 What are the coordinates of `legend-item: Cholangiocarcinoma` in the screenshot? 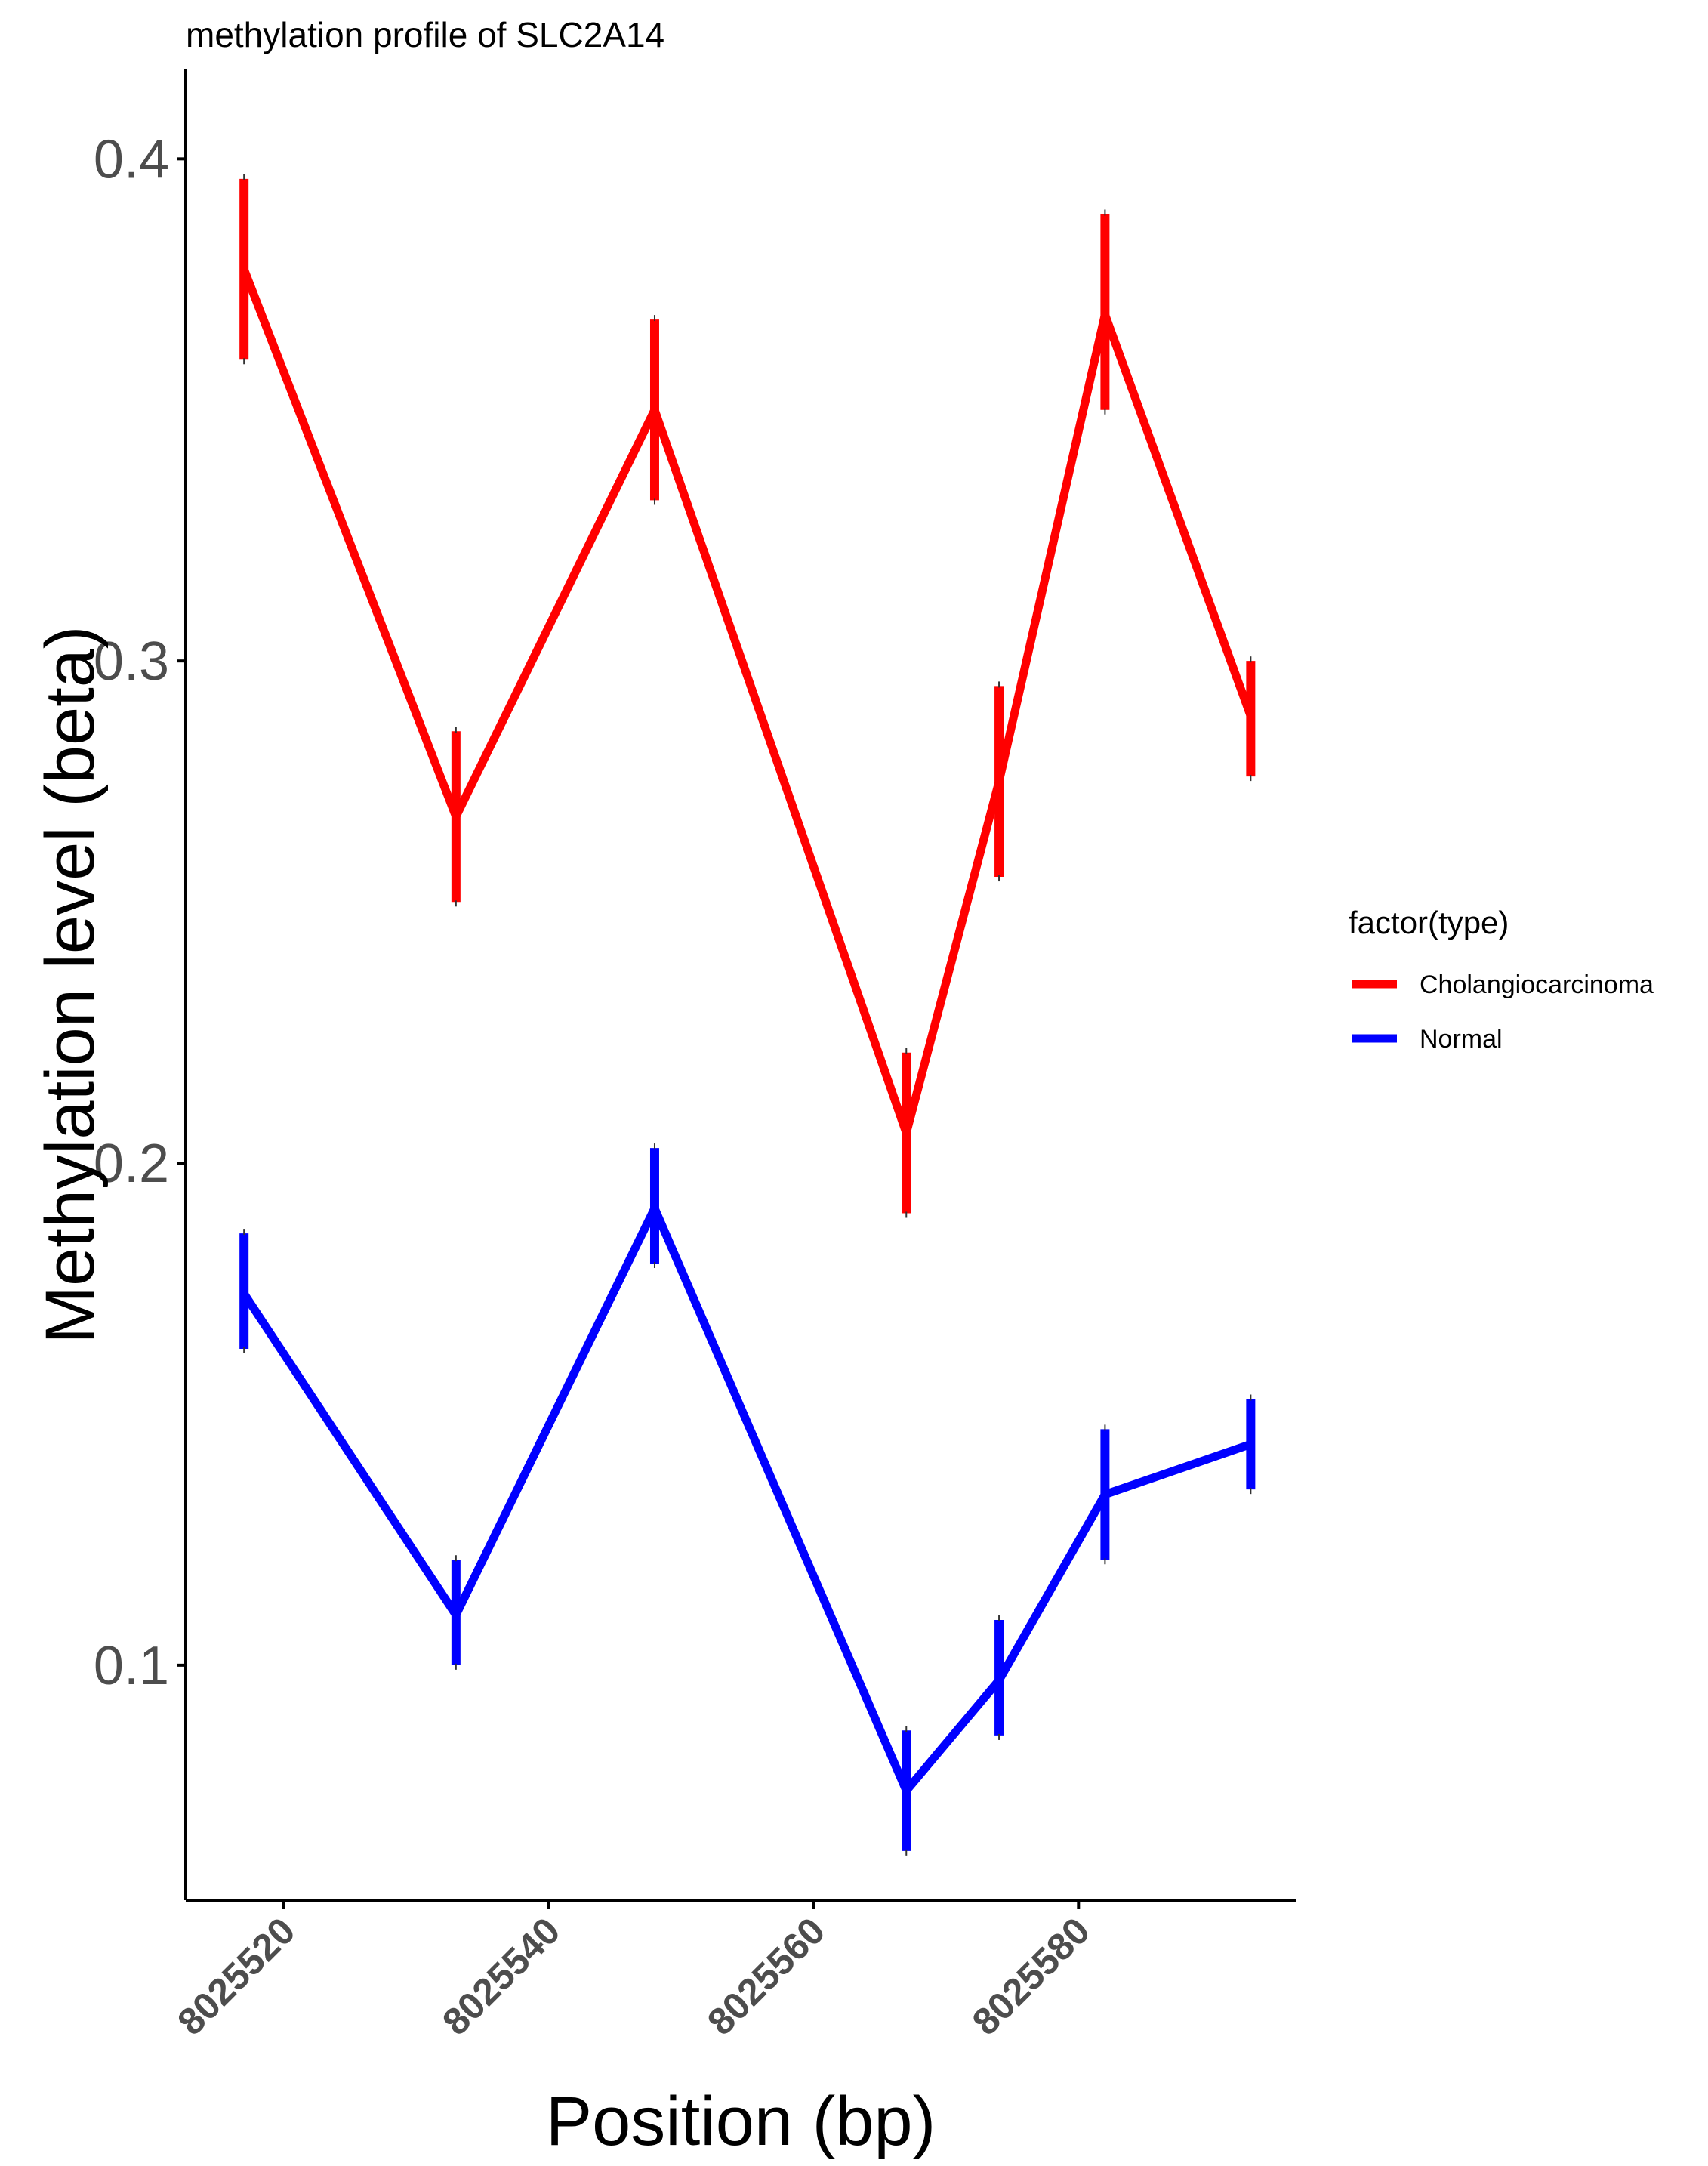 It's located at (1503, 985).